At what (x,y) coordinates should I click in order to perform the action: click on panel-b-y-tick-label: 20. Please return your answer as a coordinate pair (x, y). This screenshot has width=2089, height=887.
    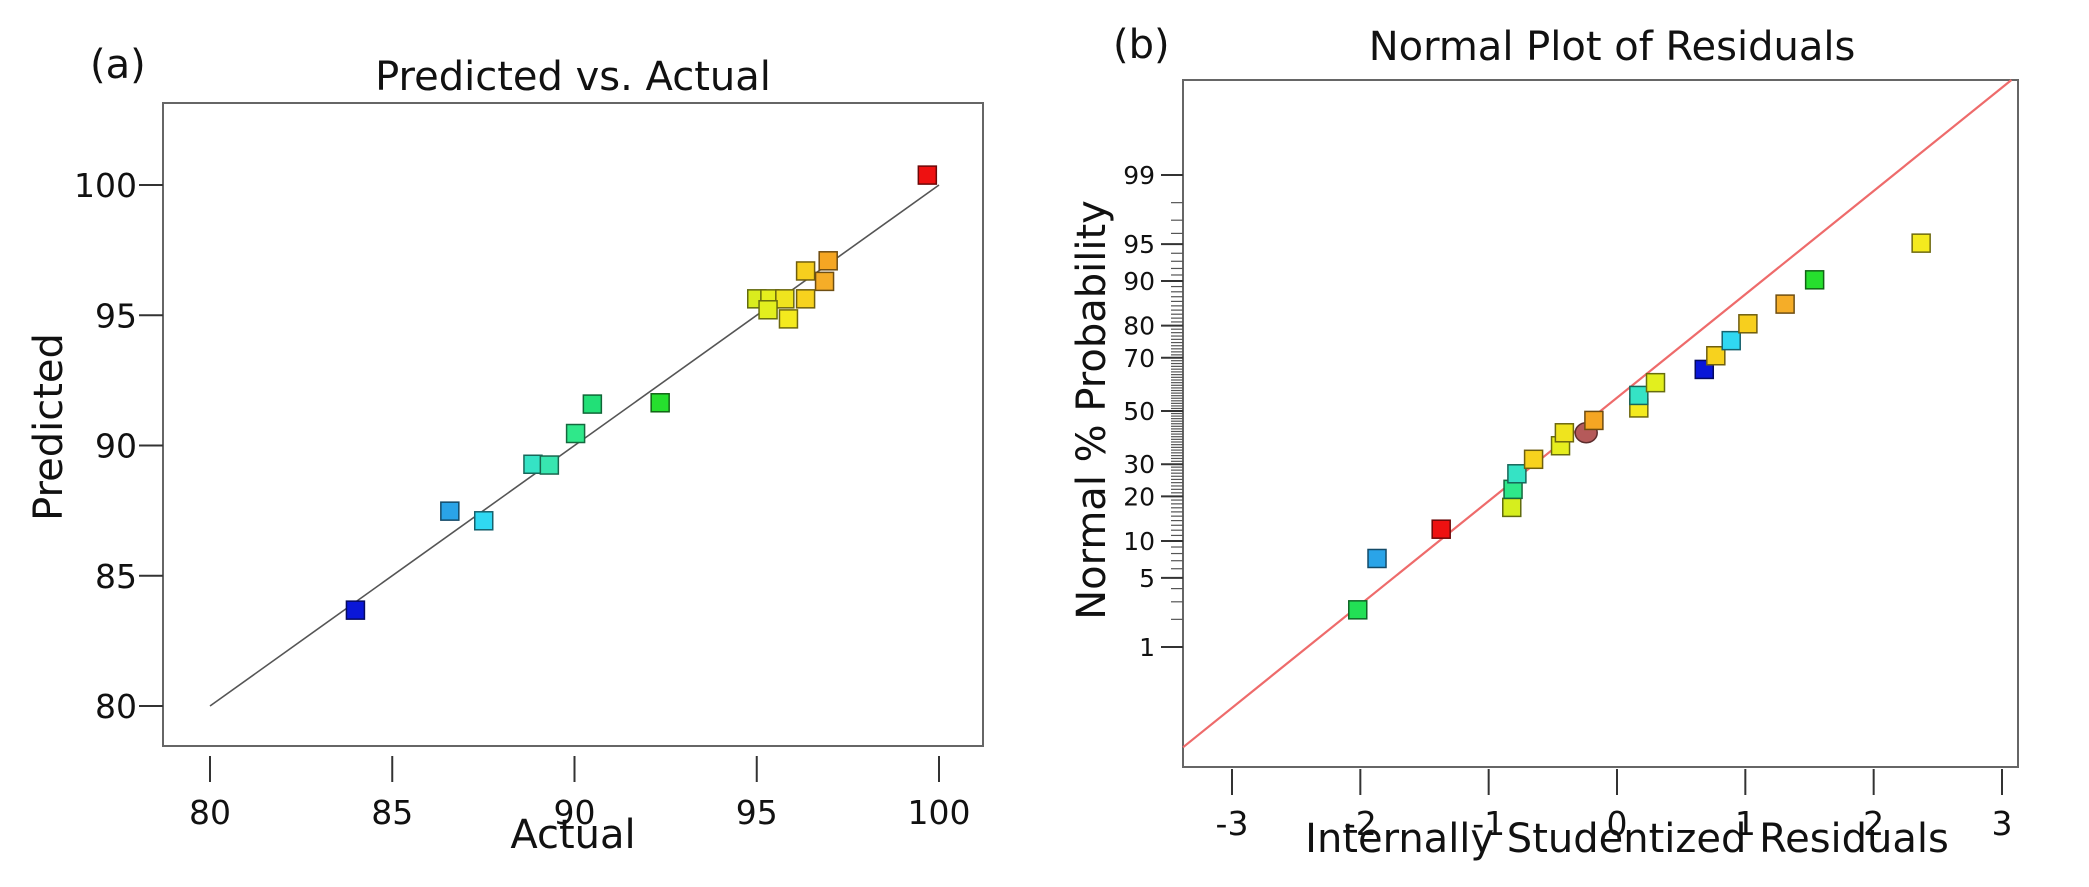
    Looking at the image, I should click on (1139, 496).